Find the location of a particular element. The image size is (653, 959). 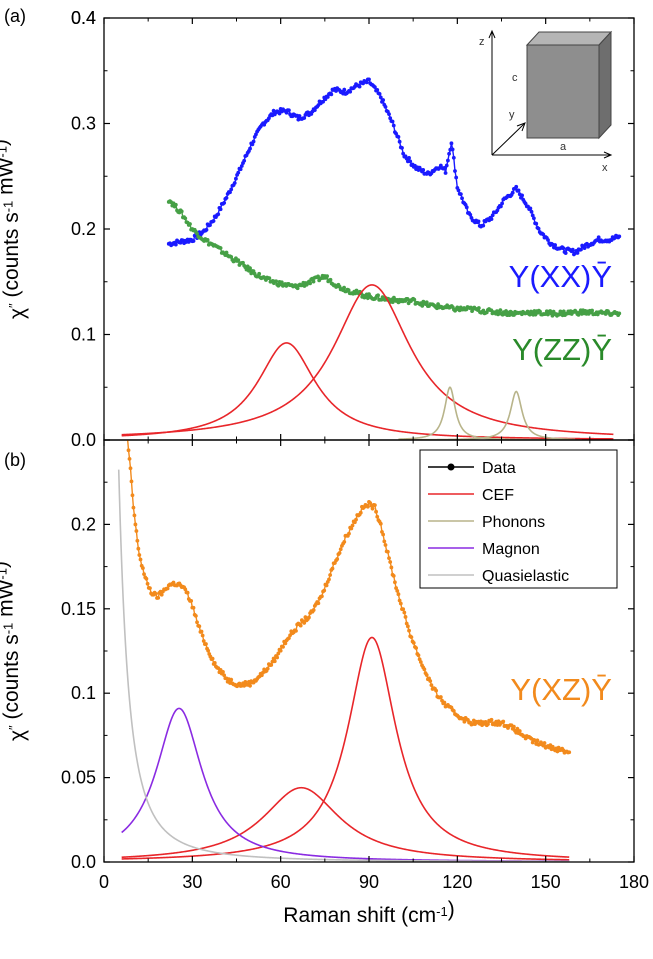

y-axis-label: χ″ (counts s-1 mW-1) is located at coordinates (14, 229).